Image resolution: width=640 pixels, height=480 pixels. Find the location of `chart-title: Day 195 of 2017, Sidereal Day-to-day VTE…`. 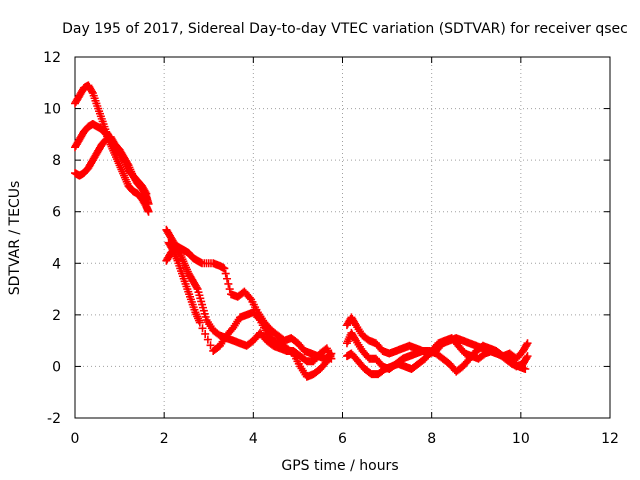

chart-title: Day 195 of 2017, Sidereal Day-to-day VTE… is located at coordinates (345, 29).